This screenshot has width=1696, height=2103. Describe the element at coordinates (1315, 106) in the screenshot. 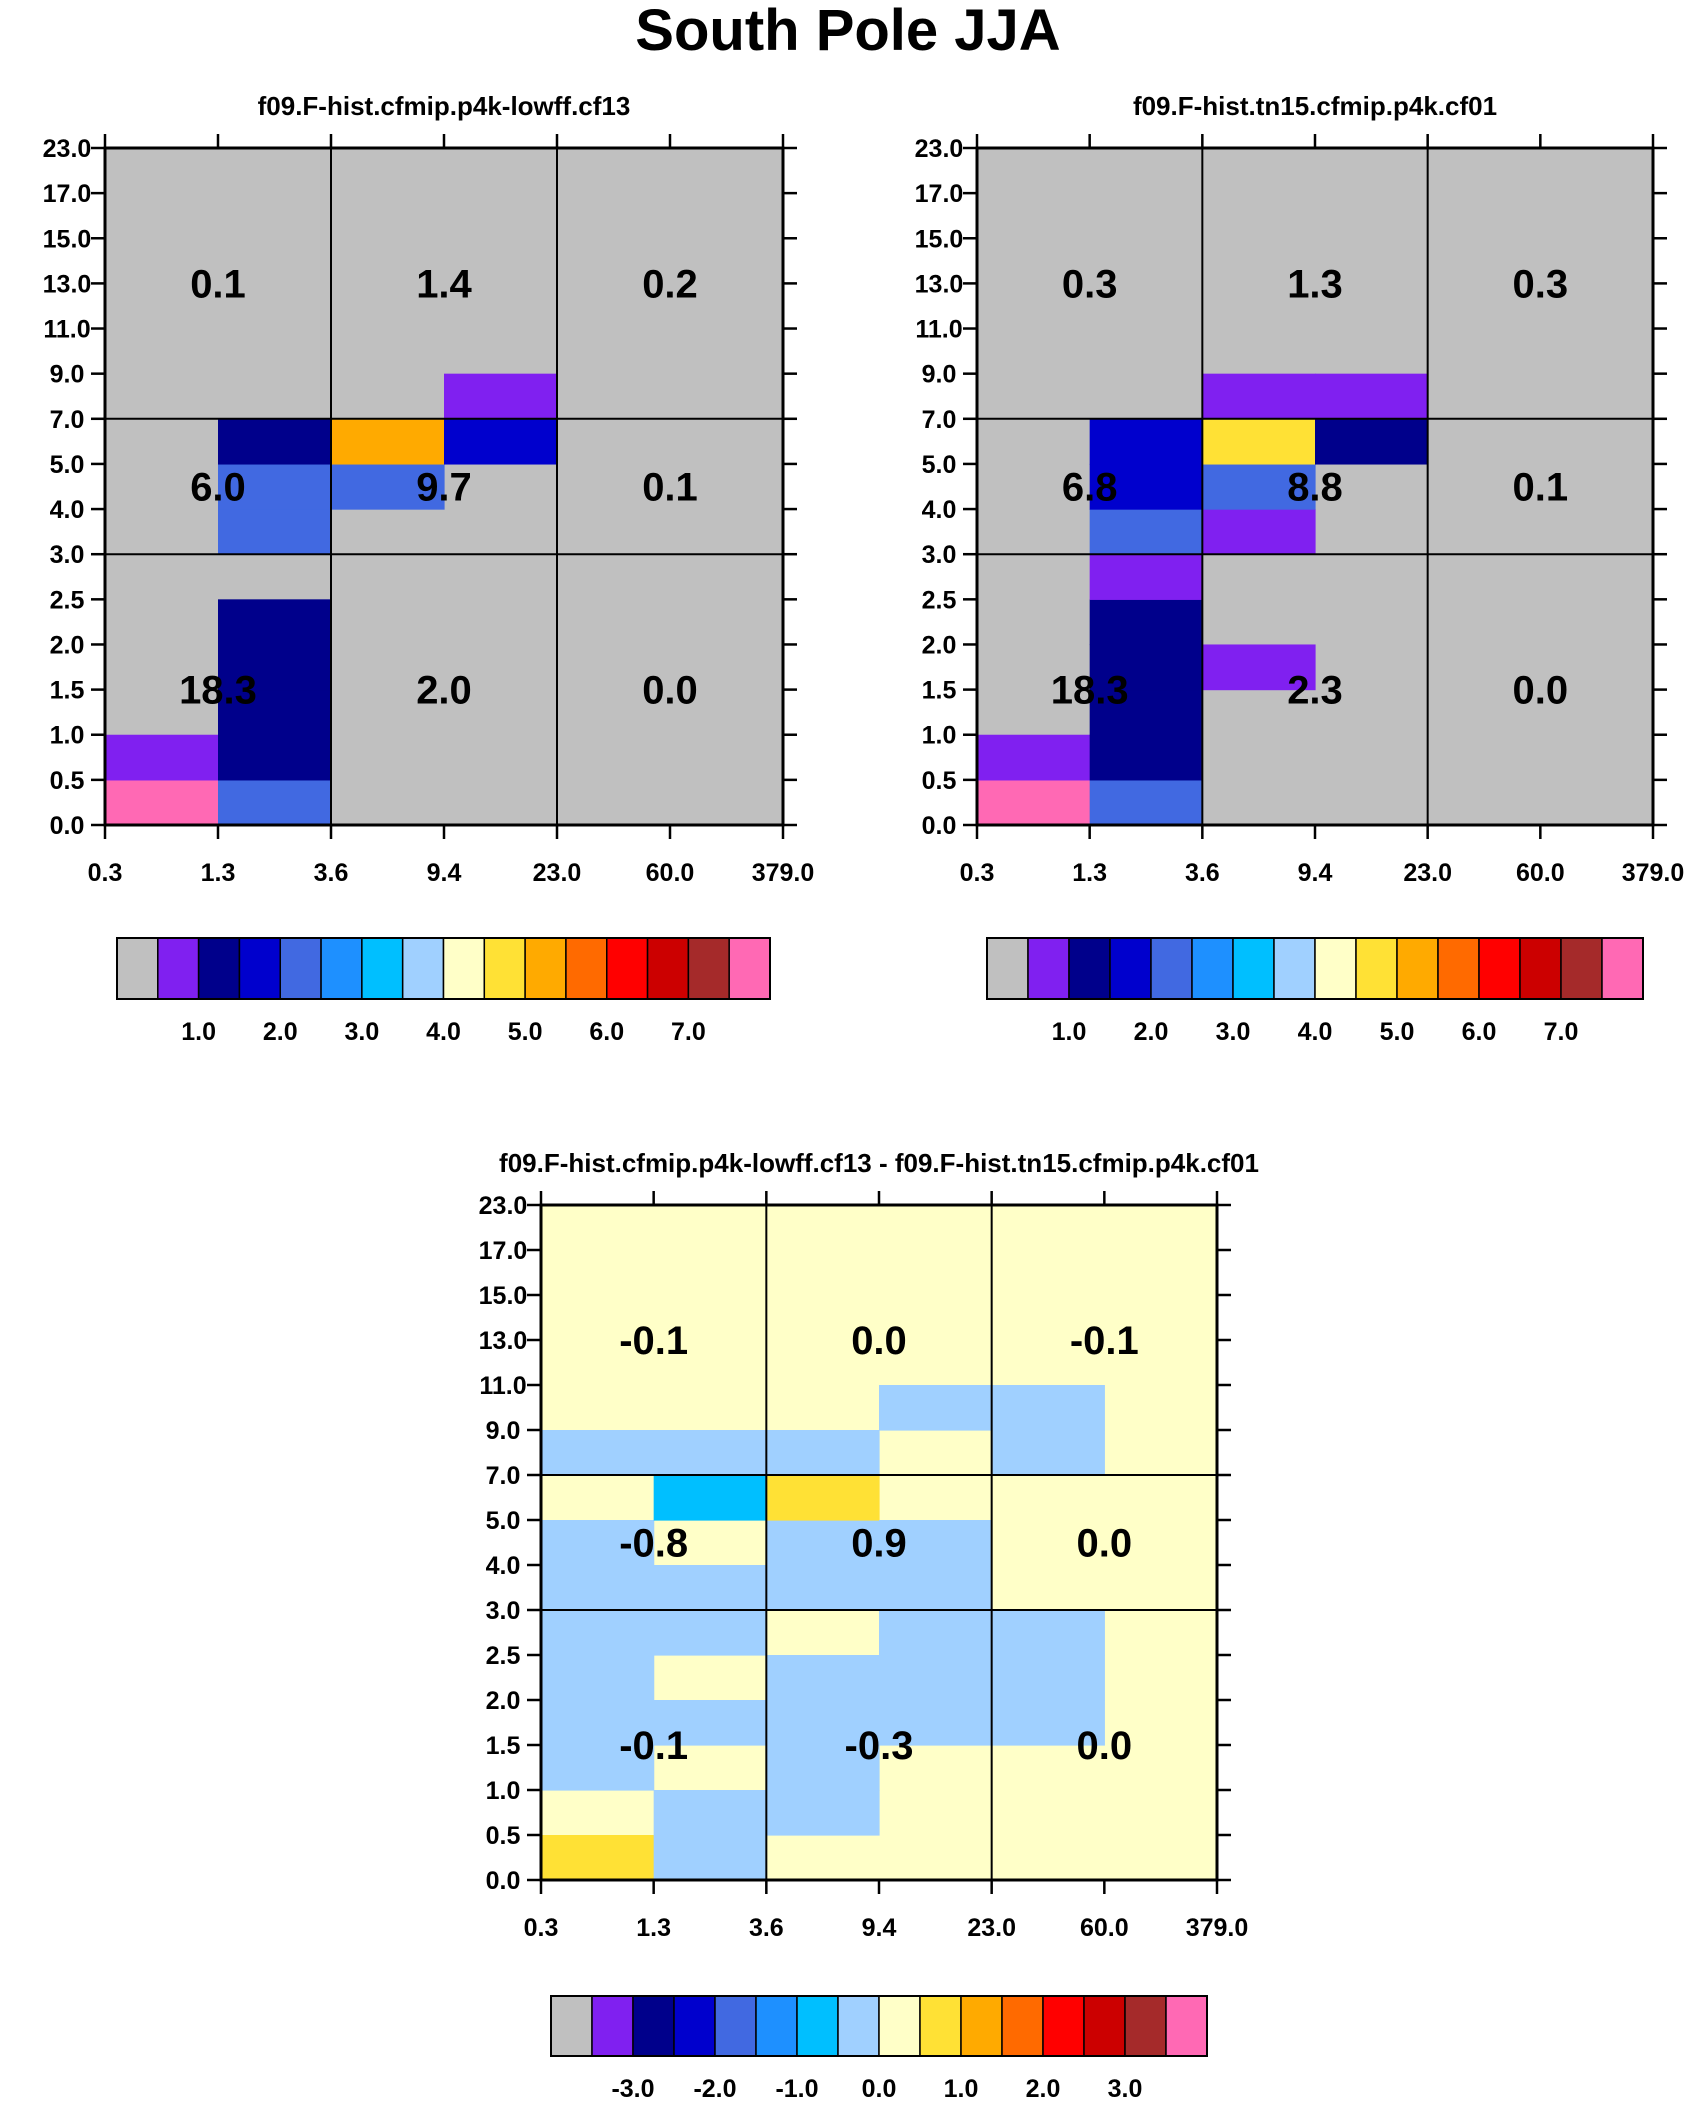

I see `panel-title: f09.F-hist.tn15.cfmip.p4k.cf01` at that location.